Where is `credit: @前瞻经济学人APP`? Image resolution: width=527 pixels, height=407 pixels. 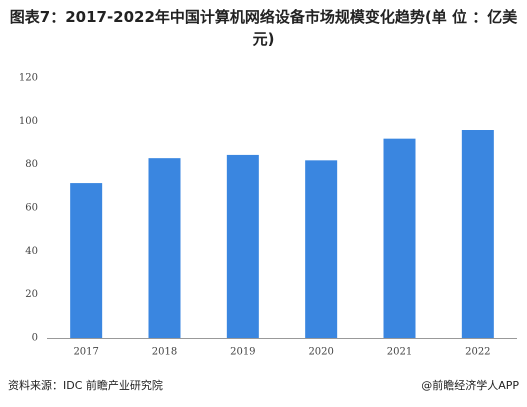 credit: @前瞻经济学人APP is located at coordinates (470, 385).